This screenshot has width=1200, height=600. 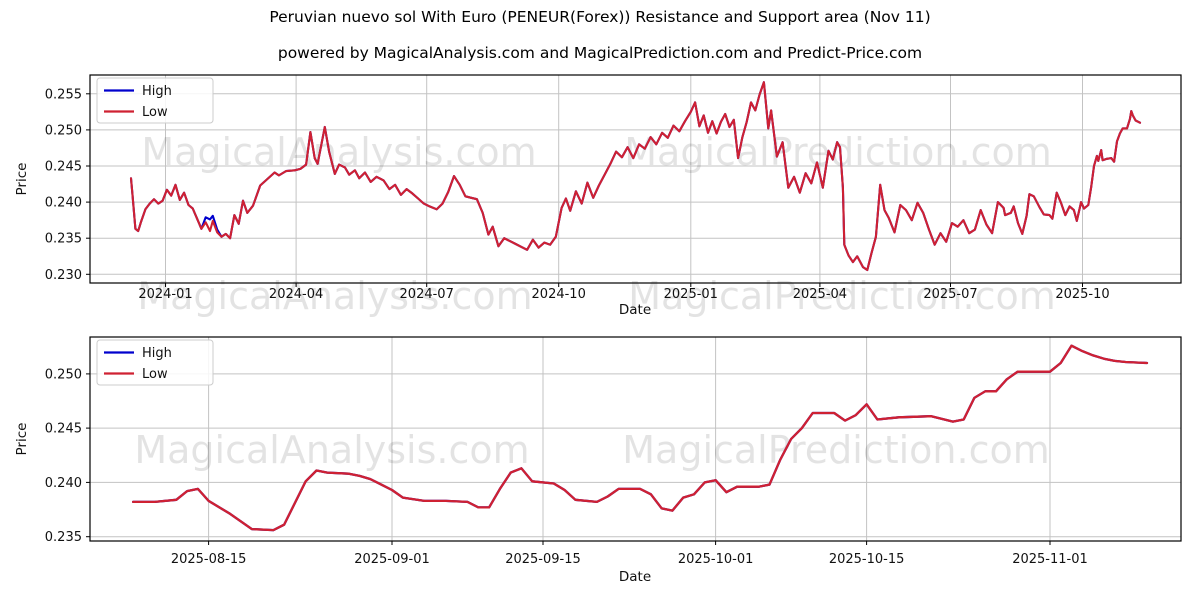 What do you see at coordinates (209, 559) in the screenshot?
I see `x-tick-label: 2025-08-15` at bounding box center [209, 559].